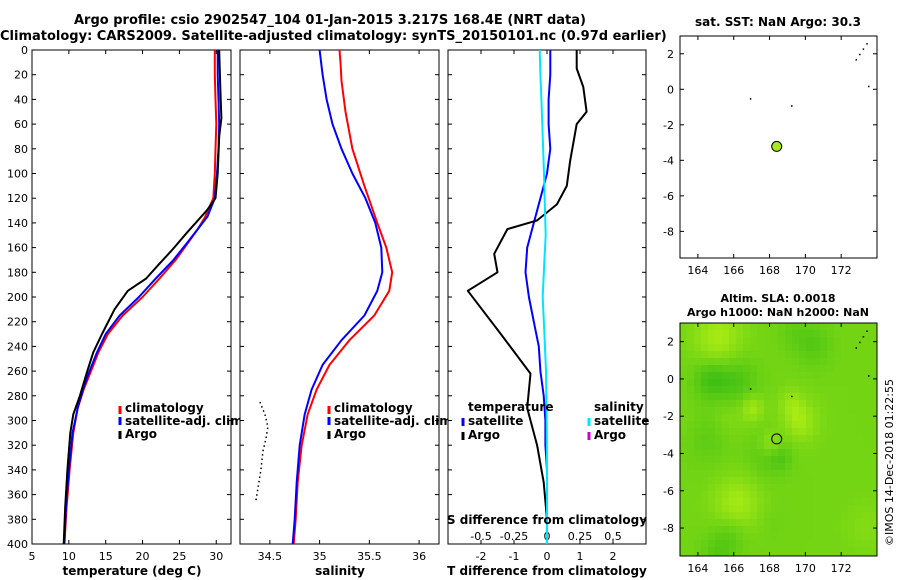 The image size is (900, 580). Describe the element at coordinates (17, 174) in the screenshot. I see `depth-tick-label: 100` at that location.